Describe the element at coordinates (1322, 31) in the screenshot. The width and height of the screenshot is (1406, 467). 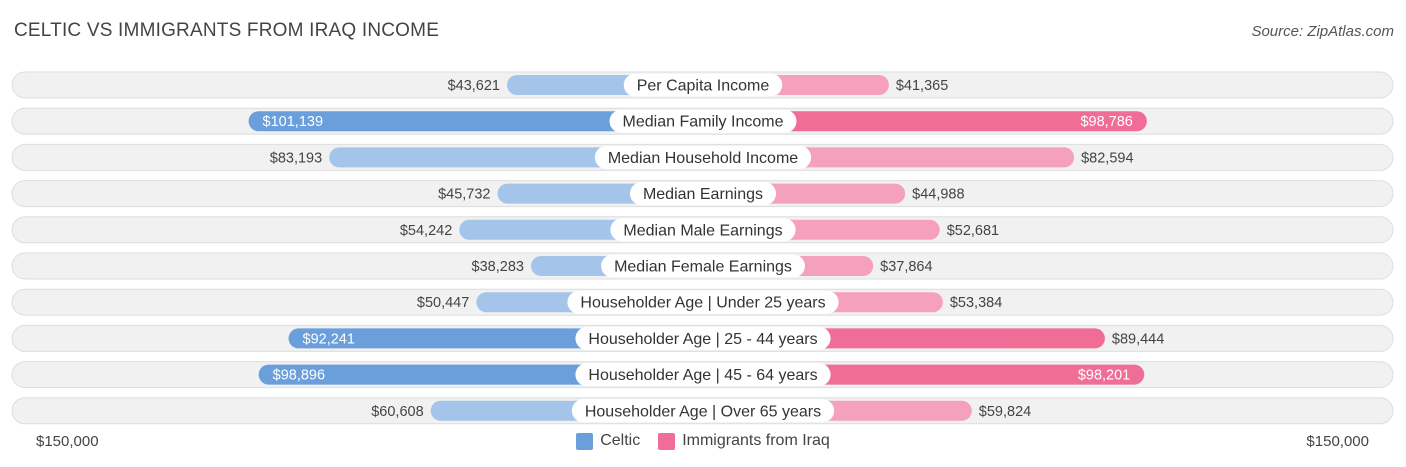
I see `source-label: Source: ZipAtlas.com` at that location.